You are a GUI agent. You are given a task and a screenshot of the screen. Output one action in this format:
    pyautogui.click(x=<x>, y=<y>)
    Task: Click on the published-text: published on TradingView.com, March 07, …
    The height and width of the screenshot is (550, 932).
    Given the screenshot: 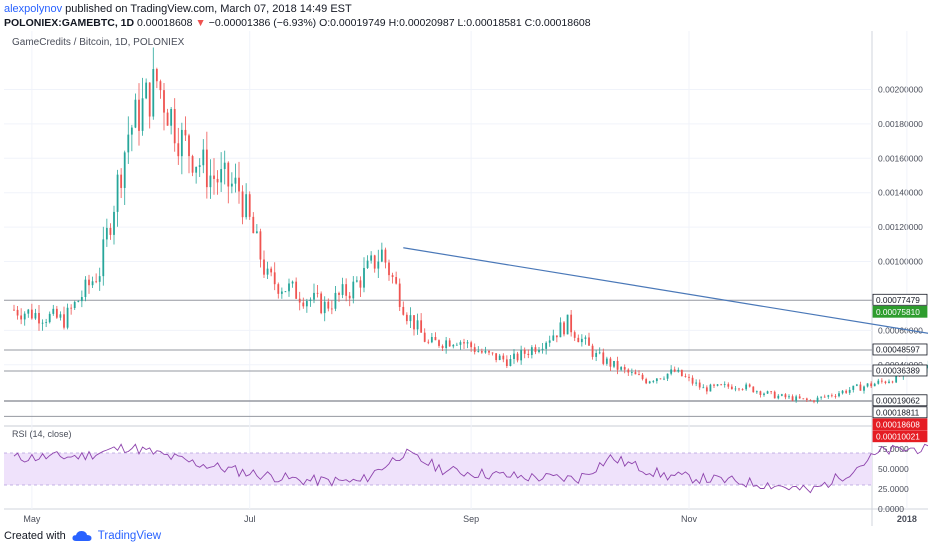 What is the action you would take?
    pyautogui.click(x=208, y=9)
    